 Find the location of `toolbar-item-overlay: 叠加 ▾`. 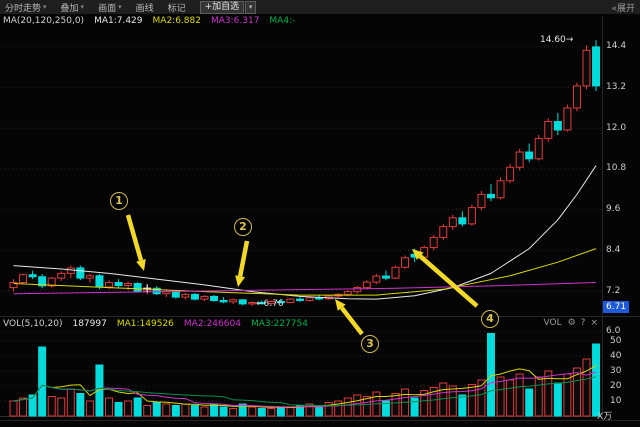

toolbar-item-overlay: 叠加 ▾ is located at coordinates (72, 8).